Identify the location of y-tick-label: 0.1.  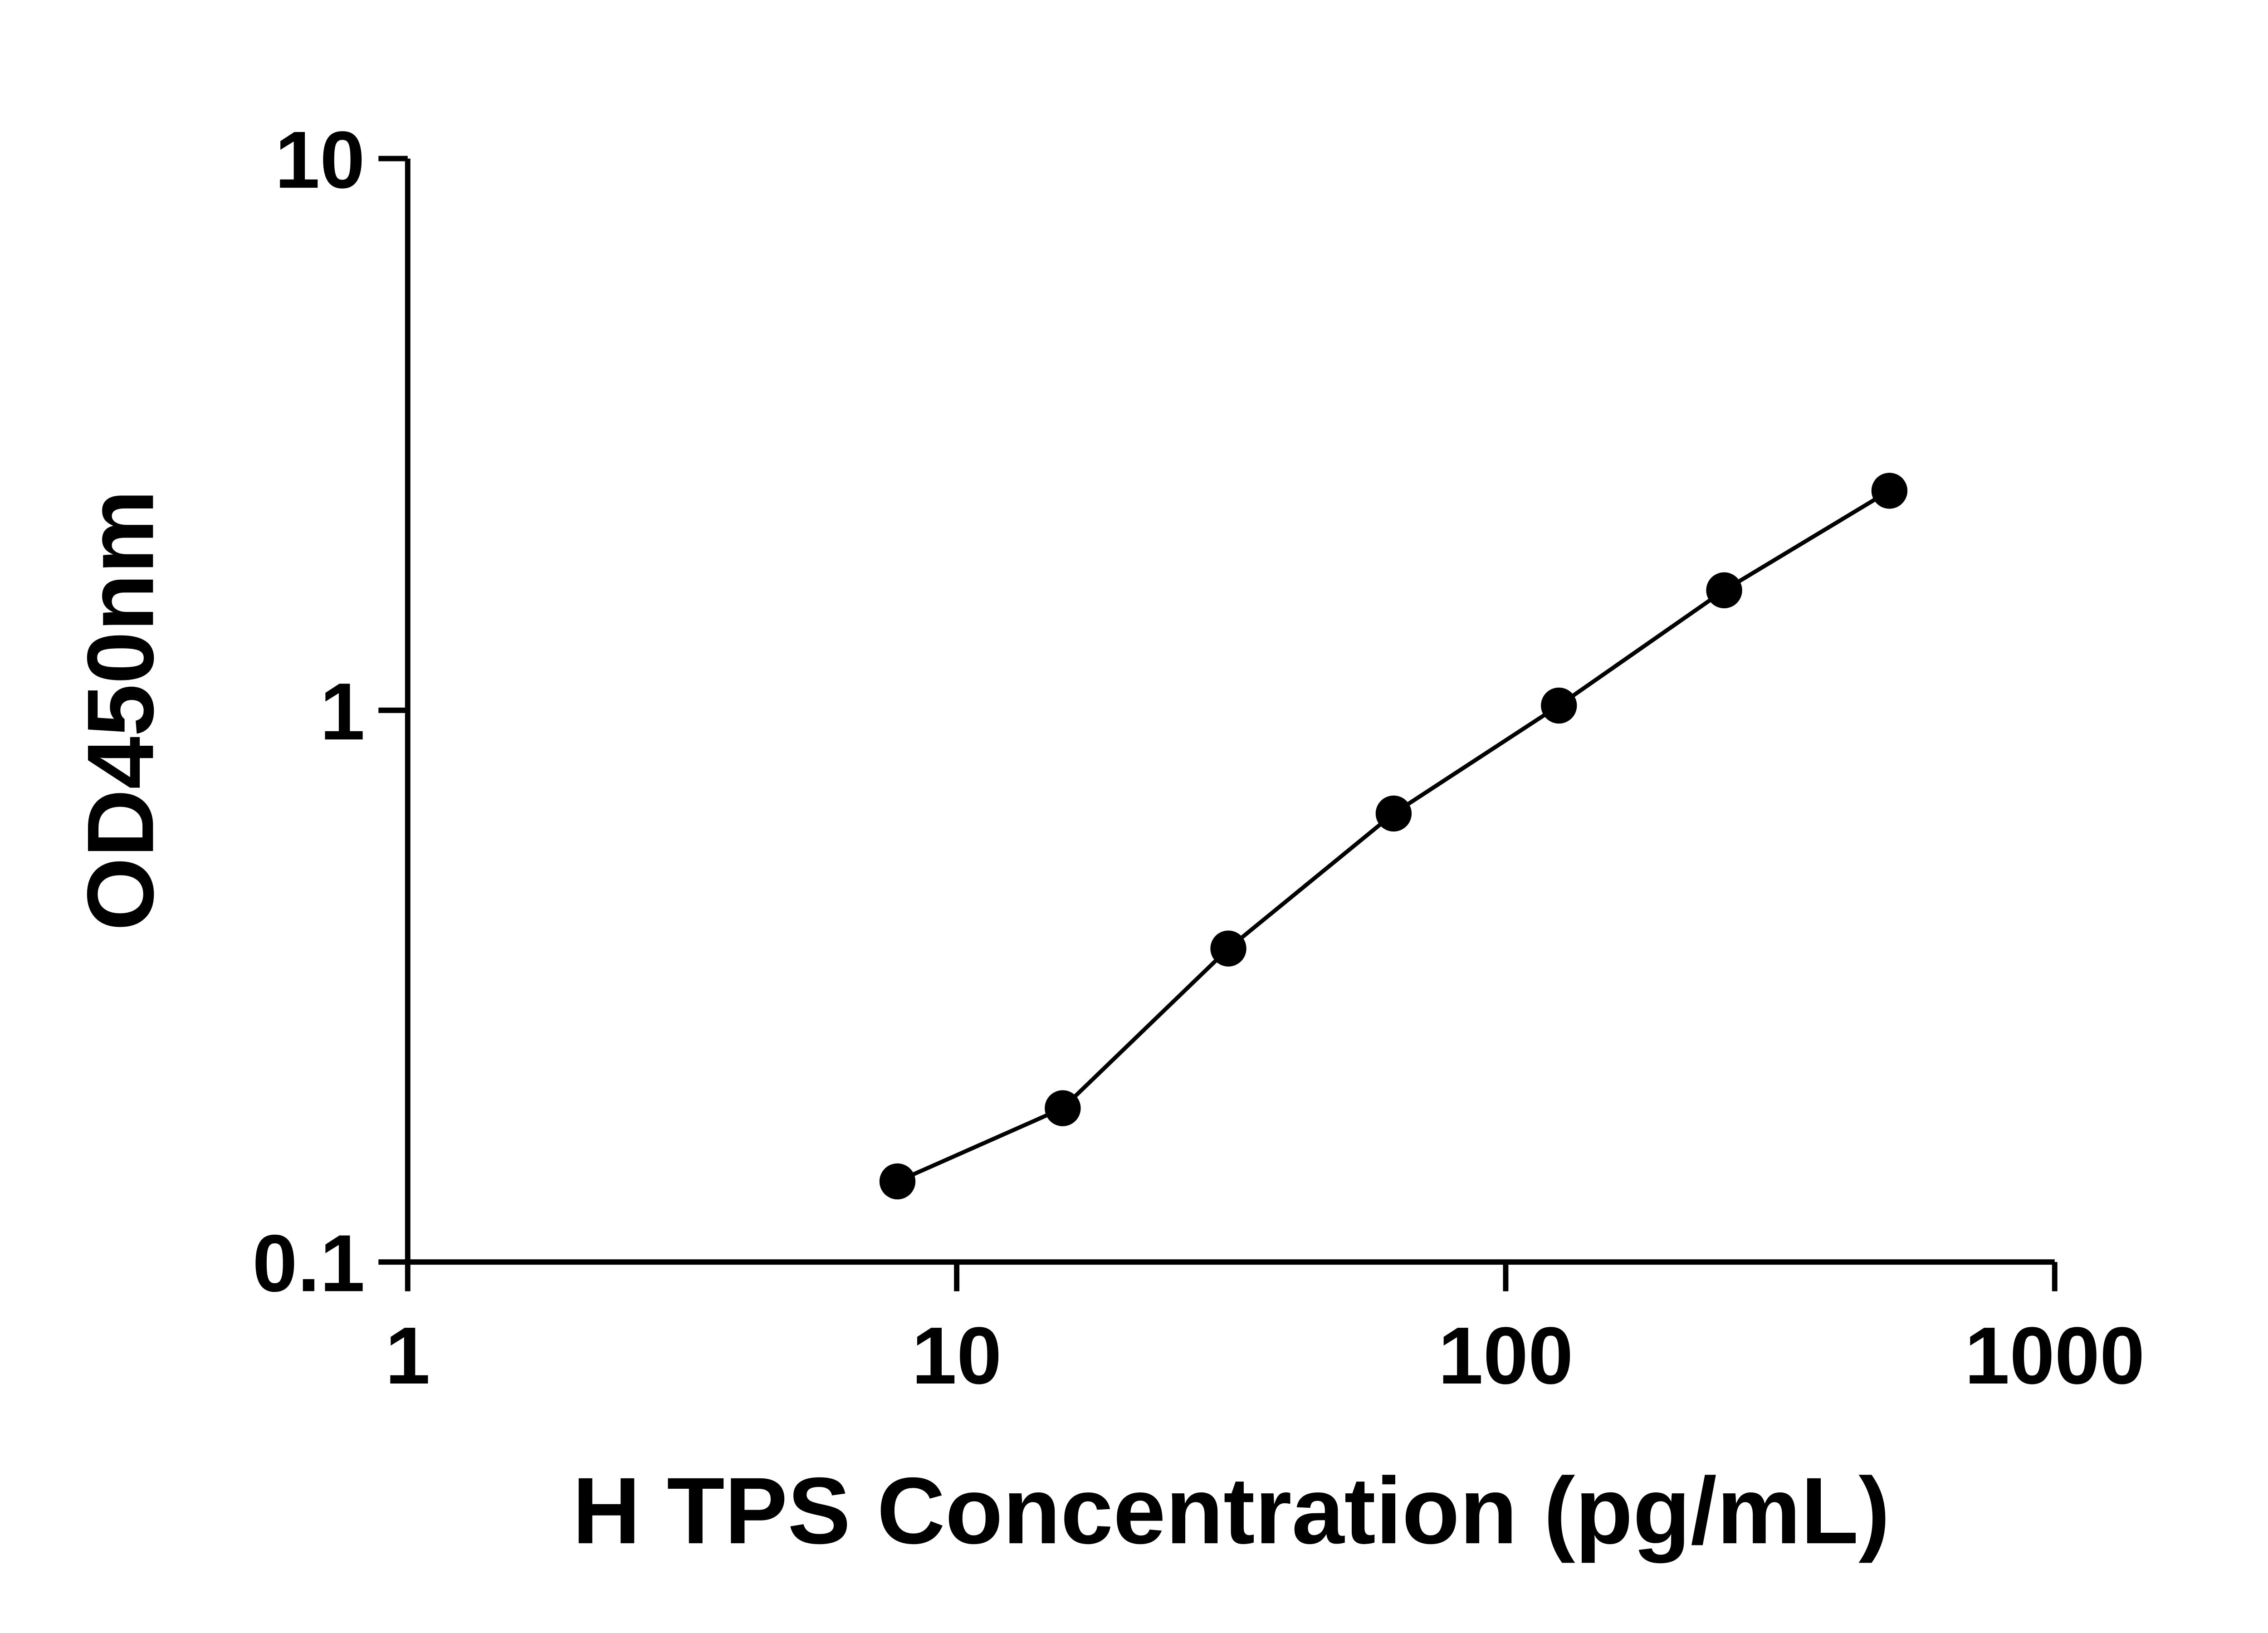
(309, 1262).